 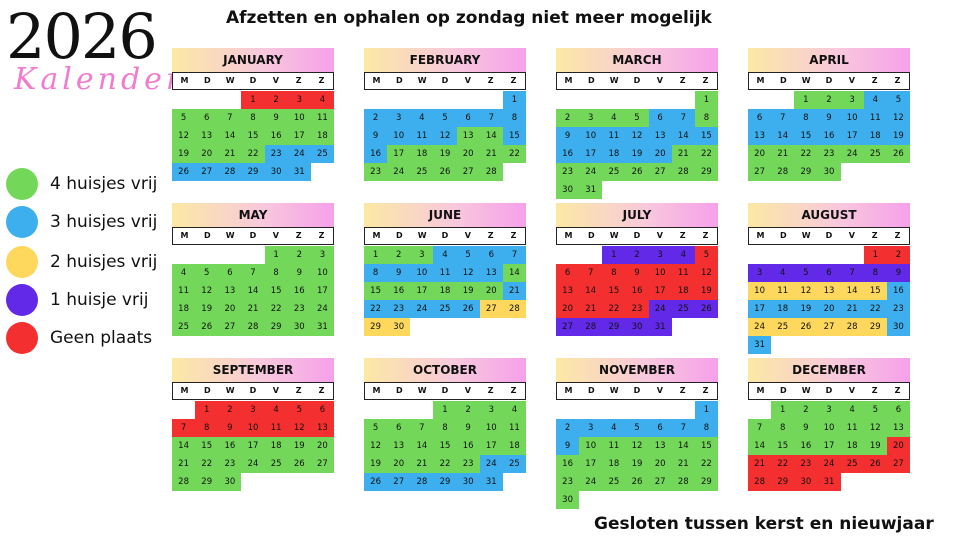 I want to click on day-cell: 5, so click(x=468, y=255).